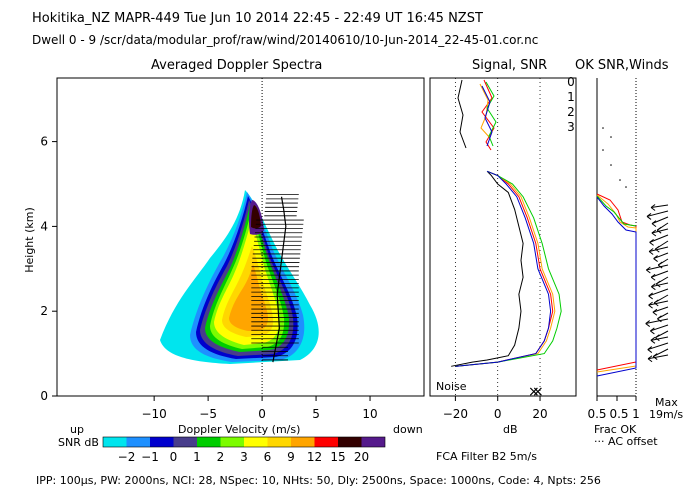 The width and height of the screenshot is (700, 500). Describe the element at coordinates (236, 65) in the screenshot. I see `spectra-title: Averaged Doppler Spectra` at that location.